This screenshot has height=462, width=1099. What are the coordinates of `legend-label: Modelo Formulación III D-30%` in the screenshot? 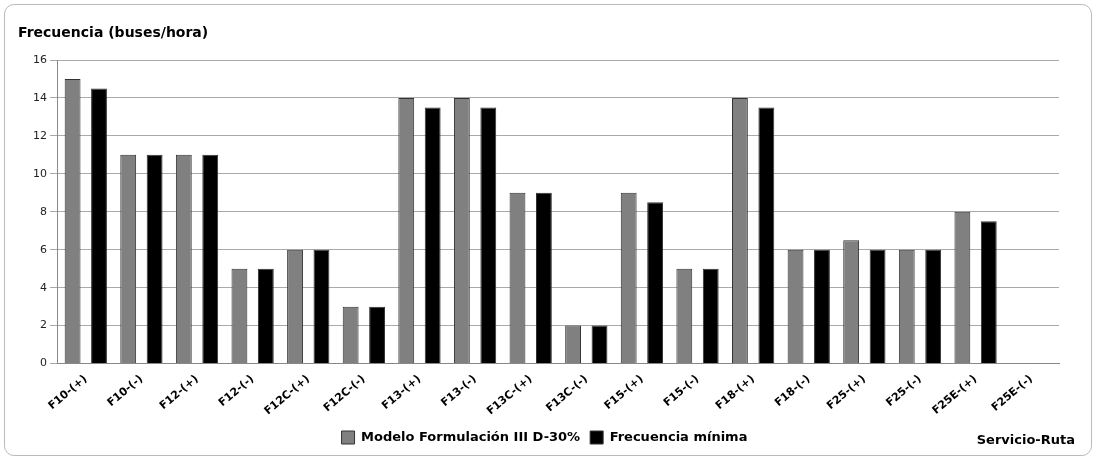 It's located at (471, 436).